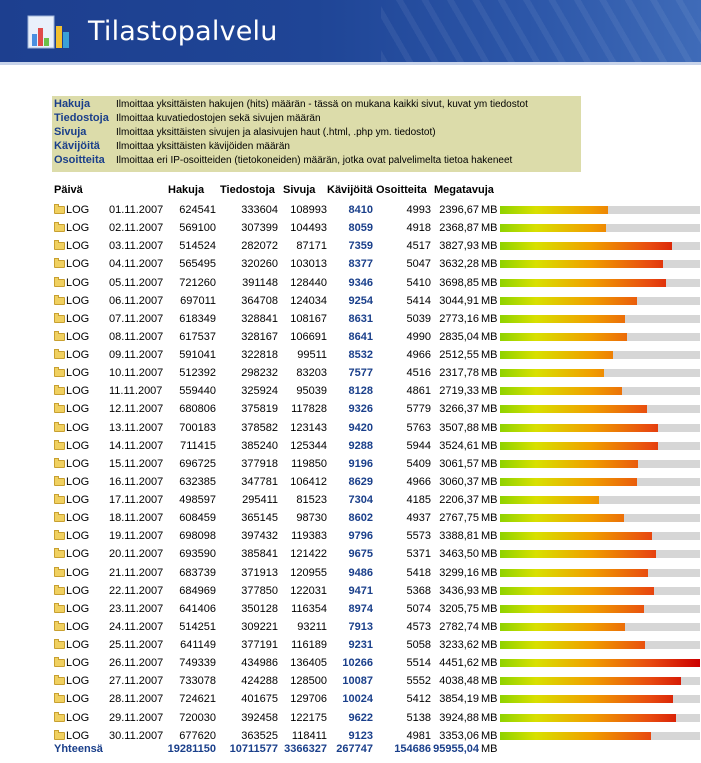  I want to click on cell-pages: 93211, so click(312, 626).